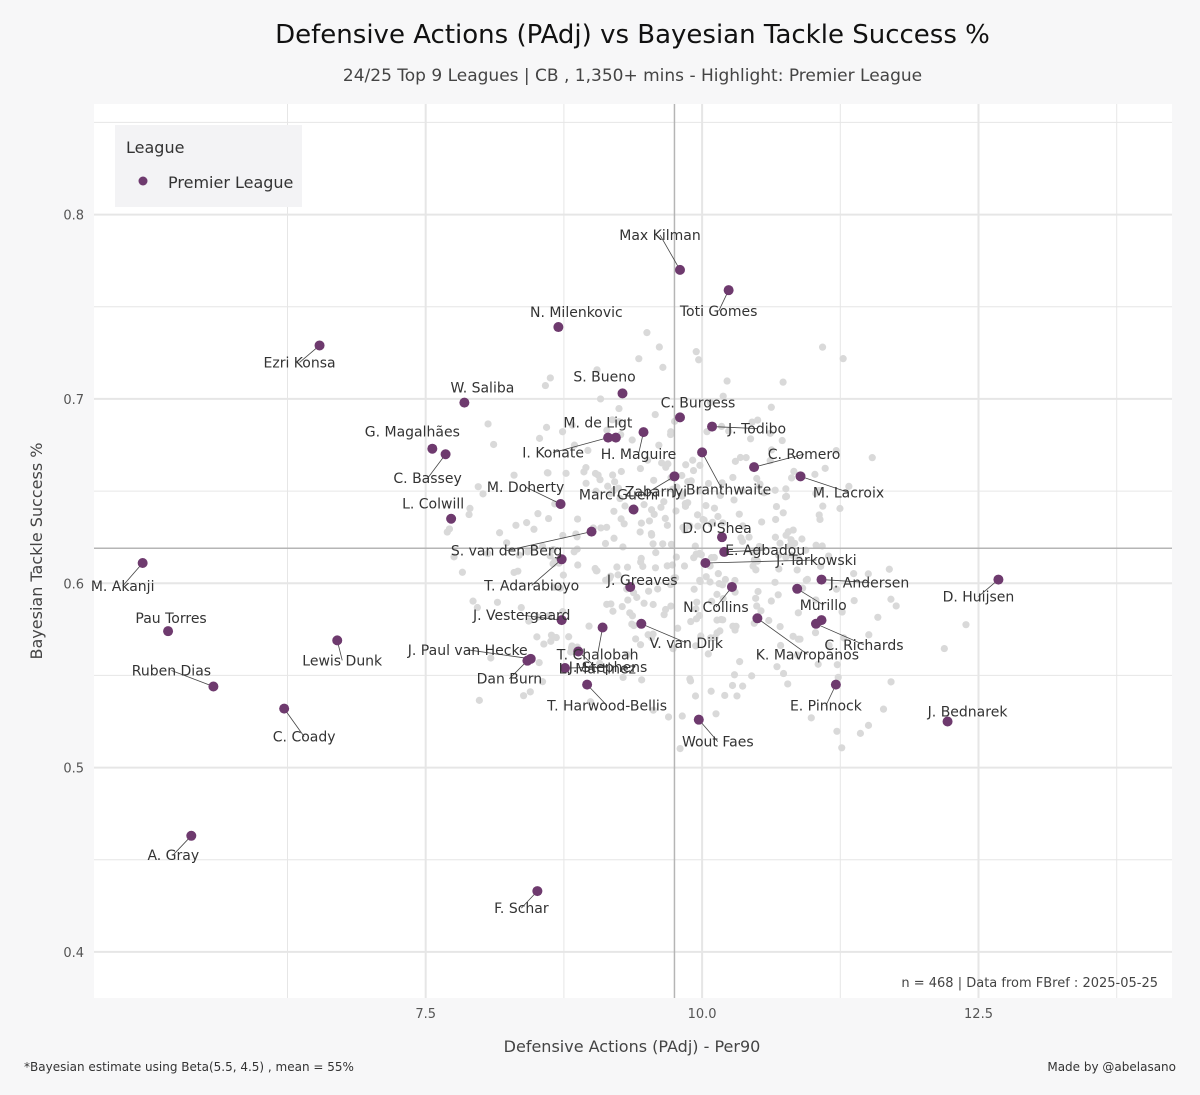 The height and width of the screenshot is (1095, 1200). Describe the element at coordinates (521, 616) in the screenshot. I see `point-label: J. Vestergaard` at that location.